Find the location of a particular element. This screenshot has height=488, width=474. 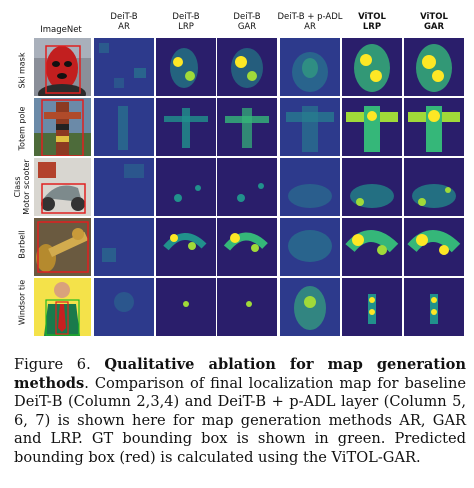

map-deit-gar-totem-pole is located at coordinates (247, 127).